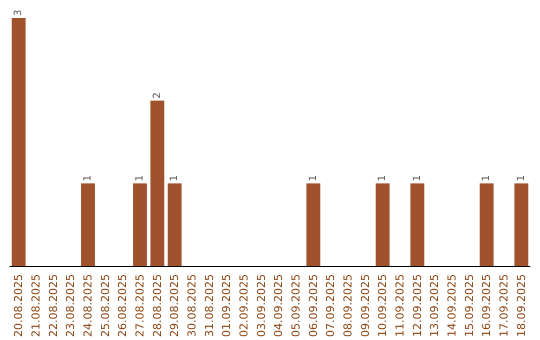 This screenshot has height=340, width=540. What do you see at coordinates (53, 306) in the screenshot?
I see `x-tick-label: 22.08.2025` at bounding box center [53, 306].